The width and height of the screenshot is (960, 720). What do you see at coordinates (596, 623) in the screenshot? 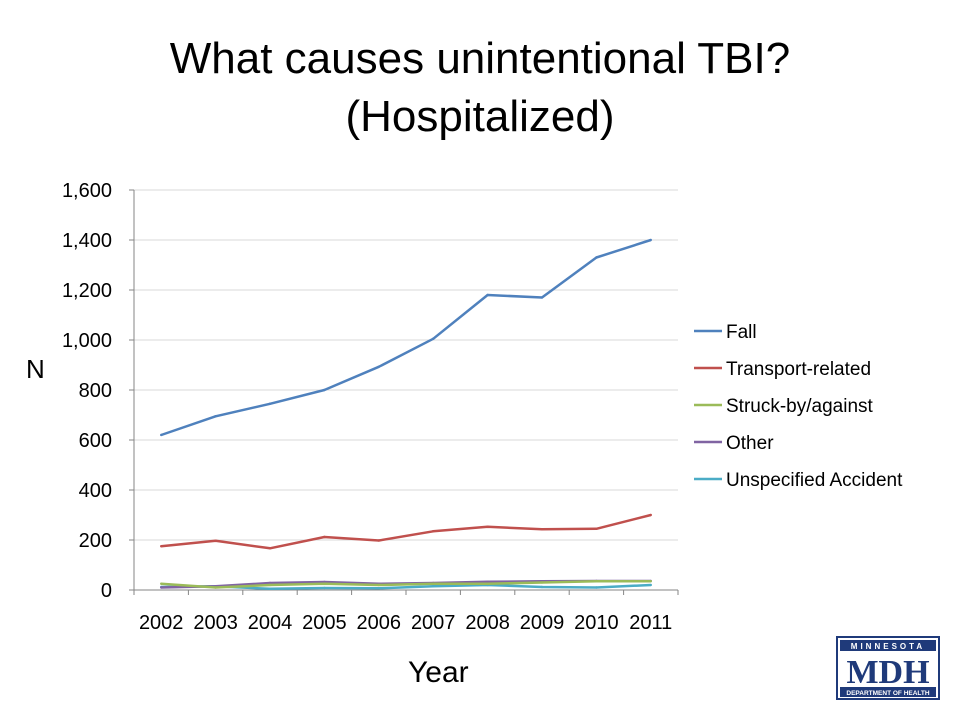
I see `x-tick-label: 2010` at bounding box center [596, 623].